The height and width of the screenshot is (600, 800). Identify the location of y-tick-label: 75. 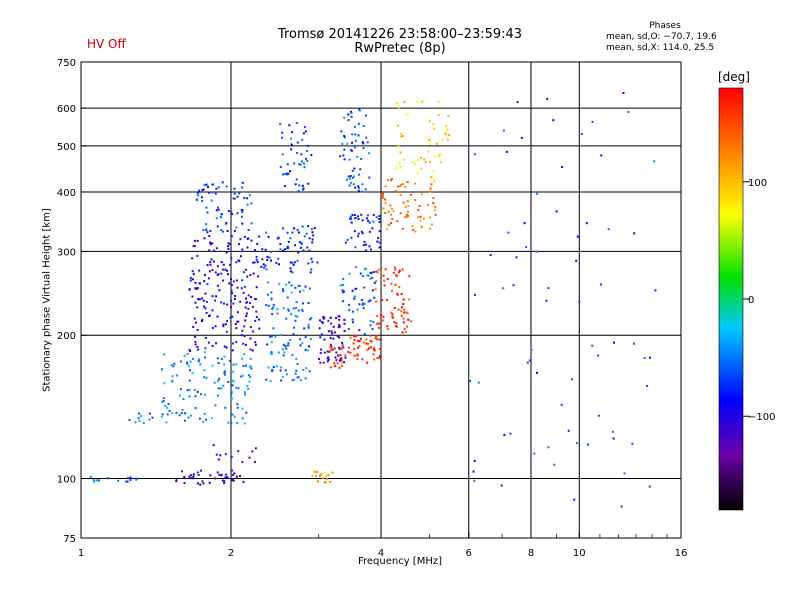
(69, 539).